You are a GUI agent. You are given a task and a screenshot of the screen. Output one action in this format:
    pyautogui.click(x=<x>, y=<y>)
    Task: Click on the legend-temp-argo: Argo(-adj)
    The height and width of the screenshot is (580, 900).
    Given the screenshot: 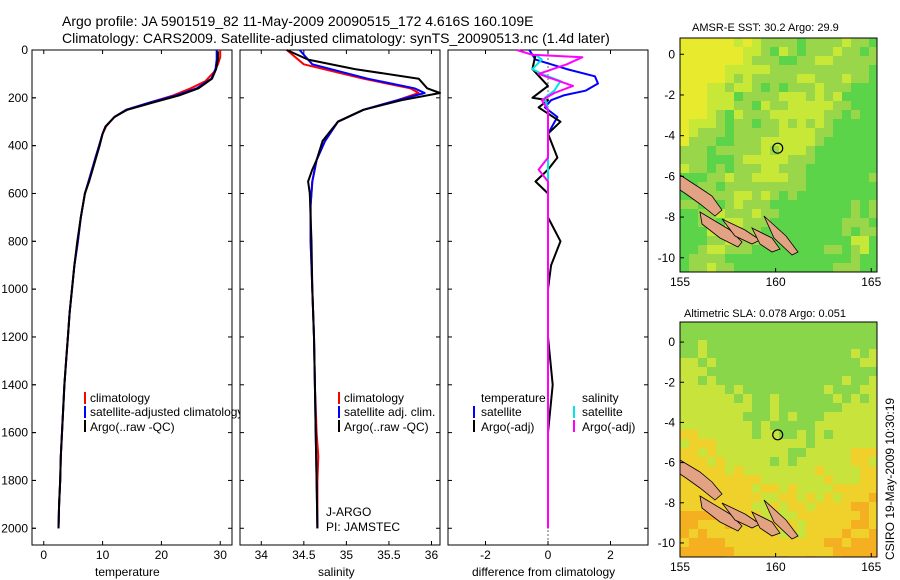 What is the action you would take?
    pyautogui.click(x=507, y=427)
    